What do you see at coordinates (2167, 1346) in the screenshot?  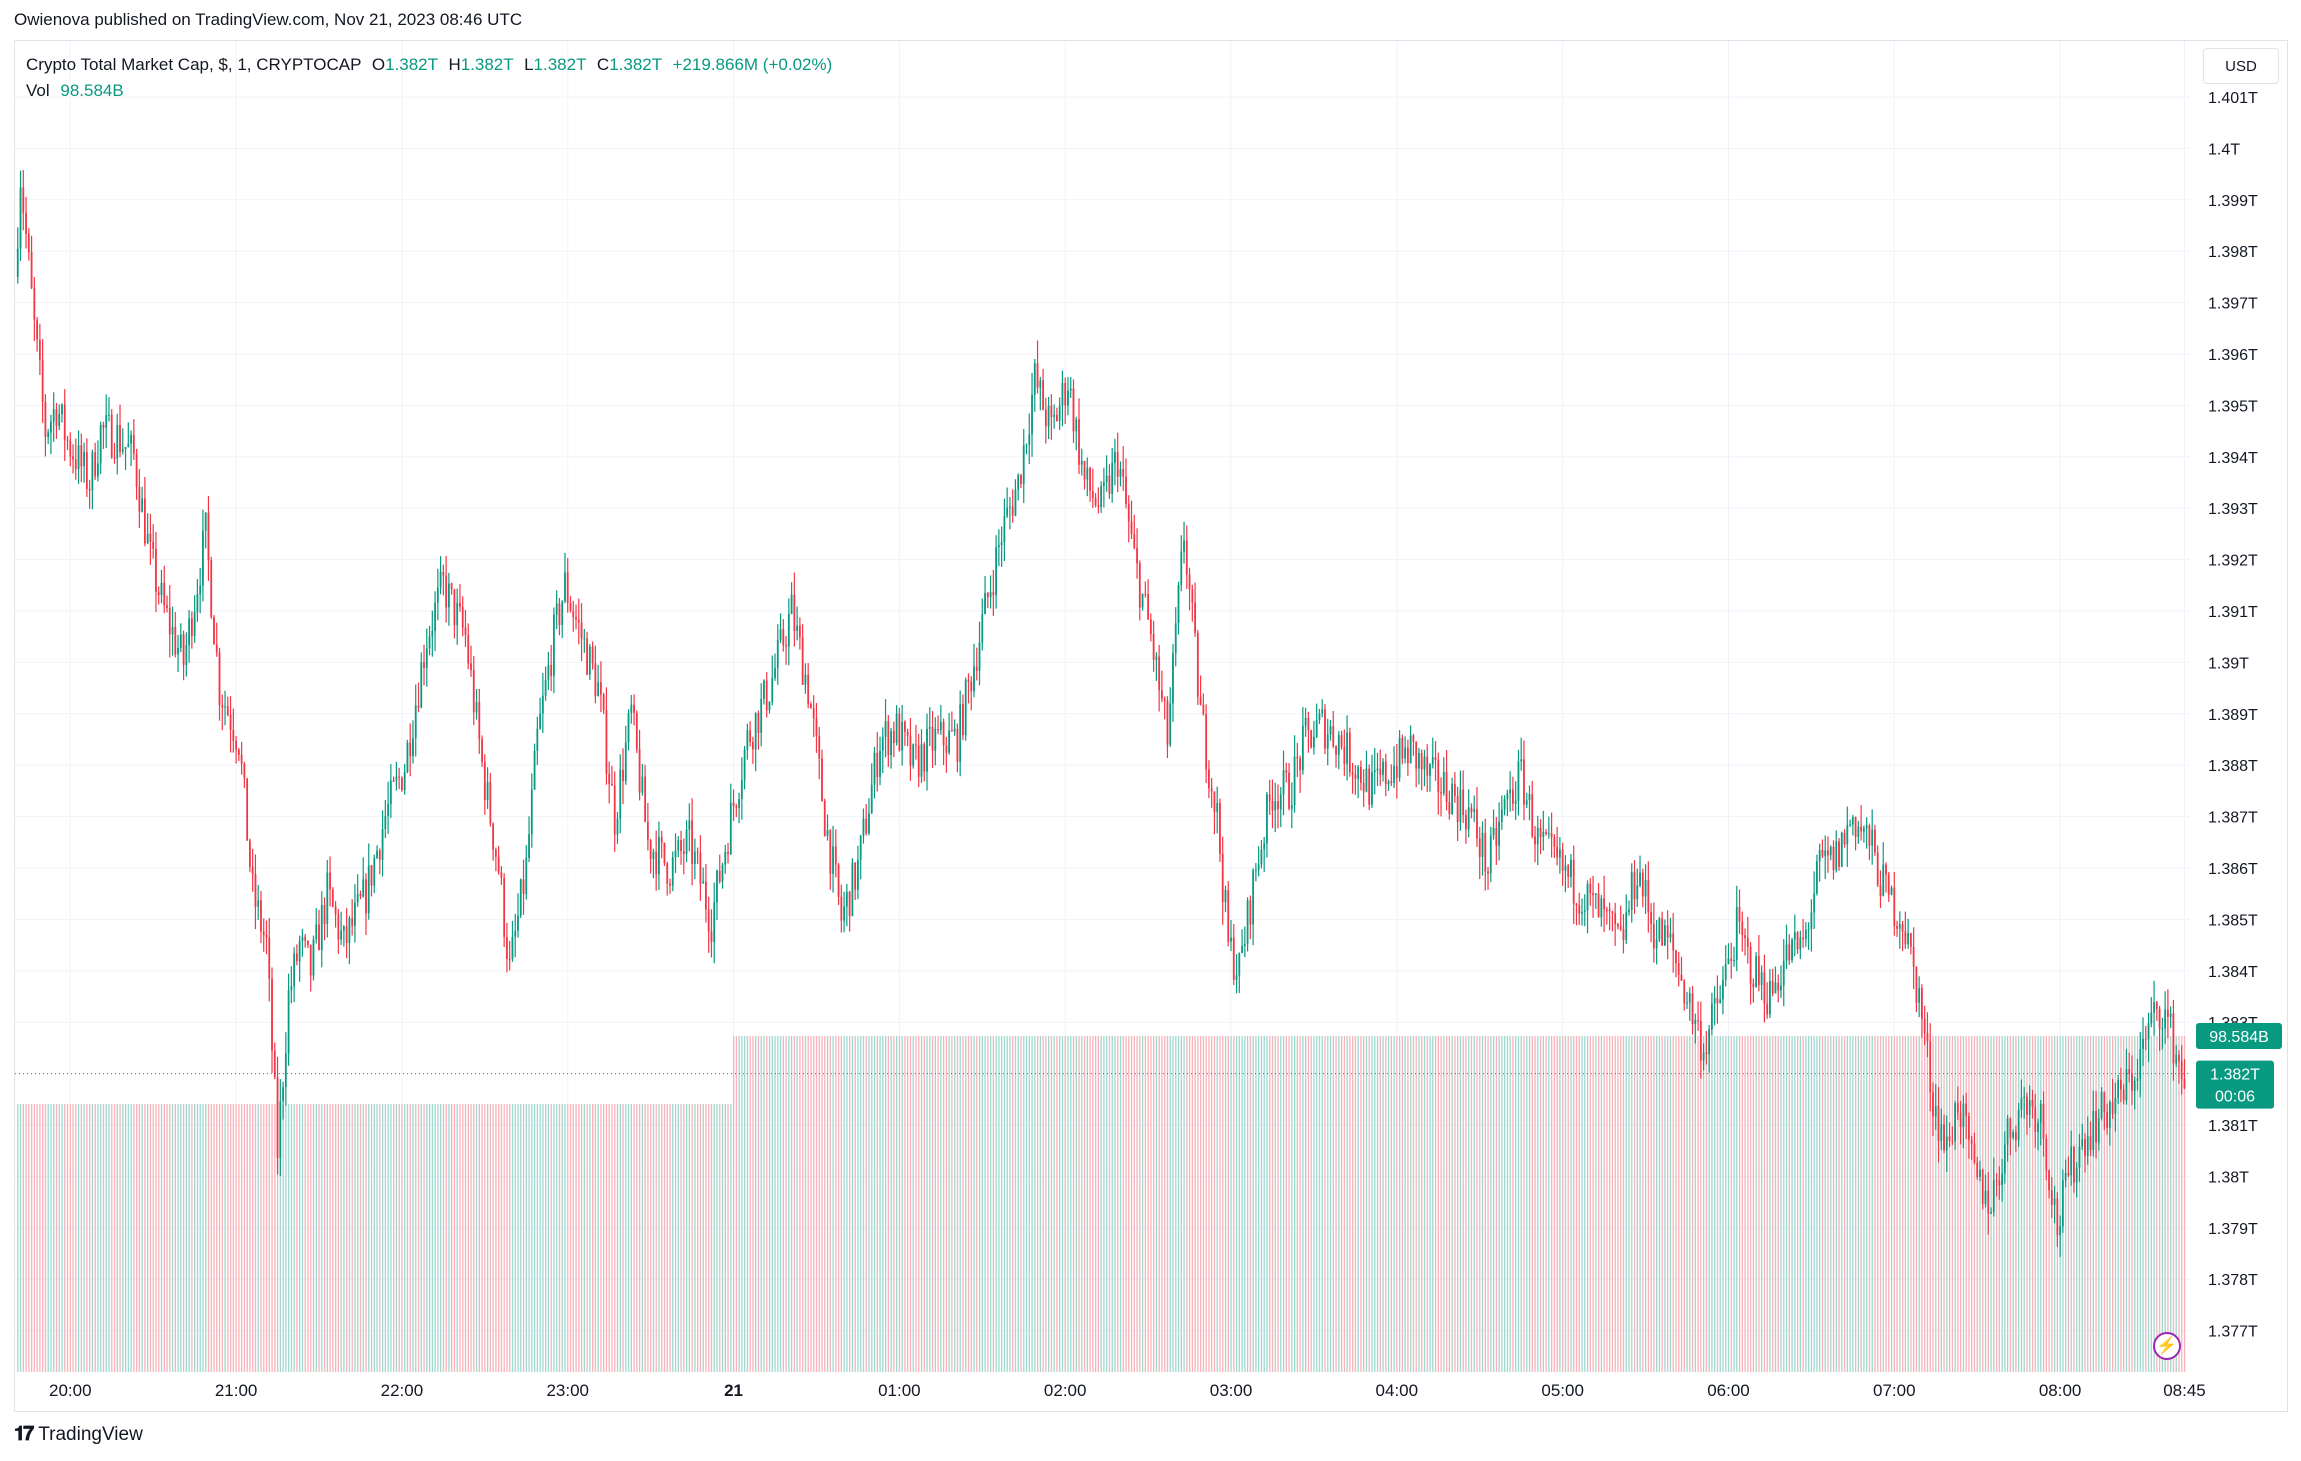 I see `lightning-icon: ⚡` at bounding box center [2167, 1346].